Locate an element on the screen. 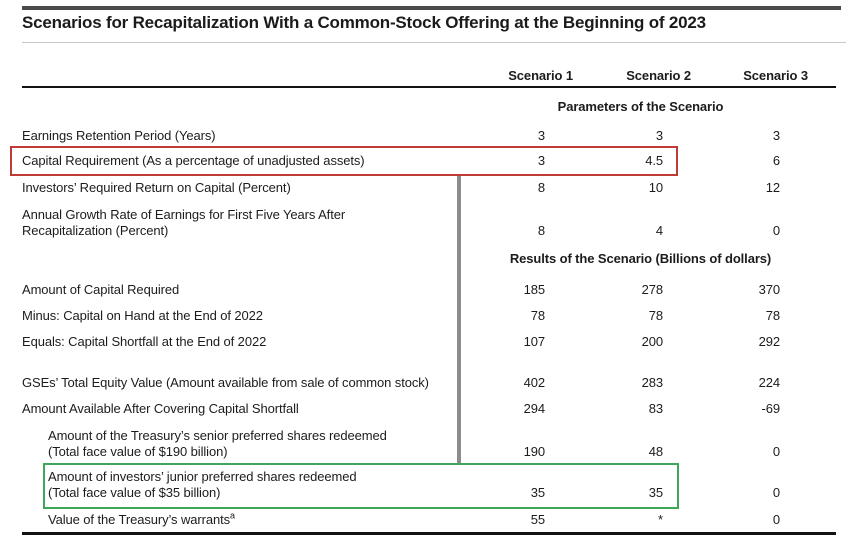 The height and width of the screenshot is (542, 856). row-label-line2: Recapitalization (Percent) is located at coordinates (95, 230).